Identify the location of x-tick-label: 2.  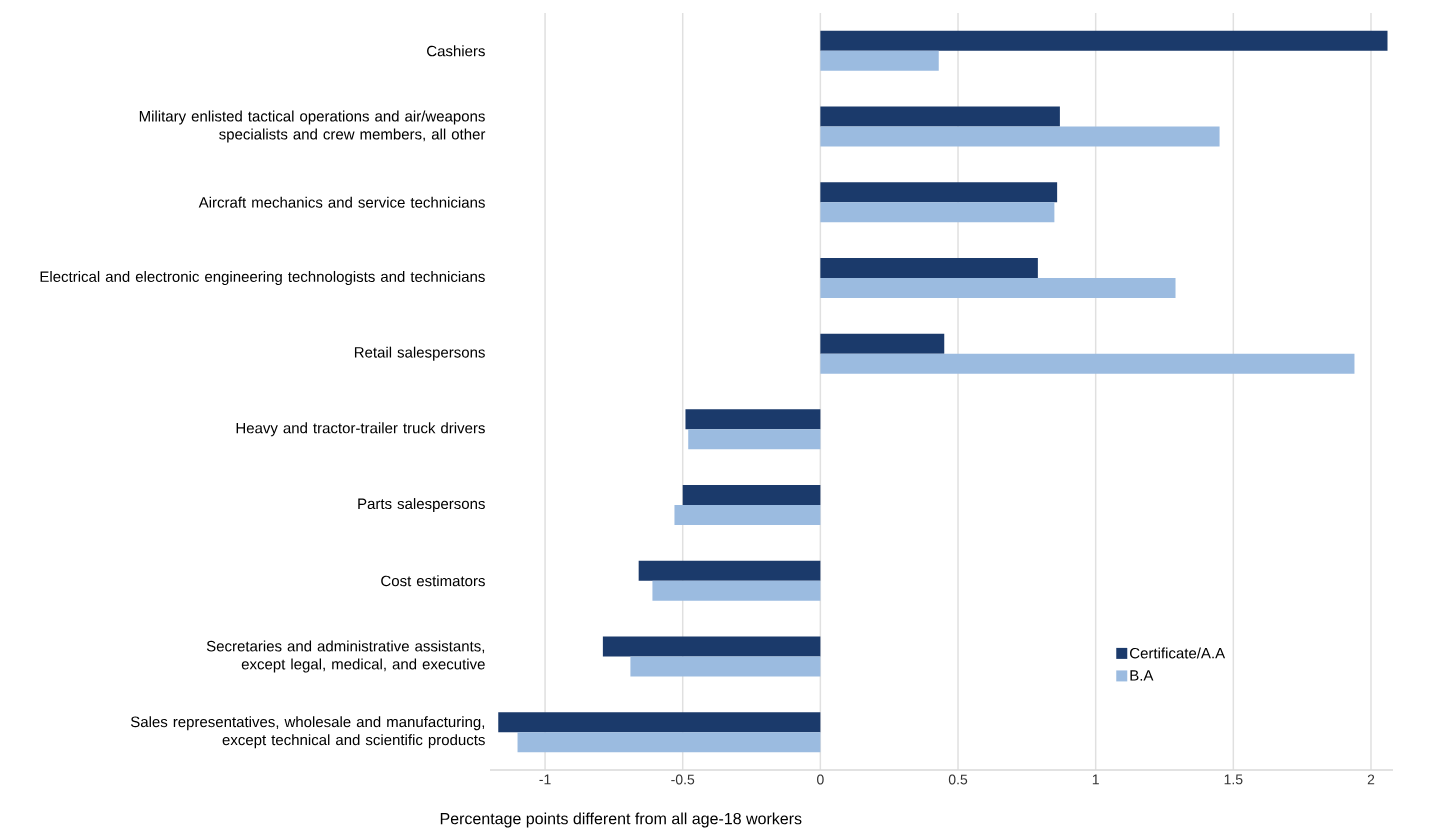
(1371, 779).